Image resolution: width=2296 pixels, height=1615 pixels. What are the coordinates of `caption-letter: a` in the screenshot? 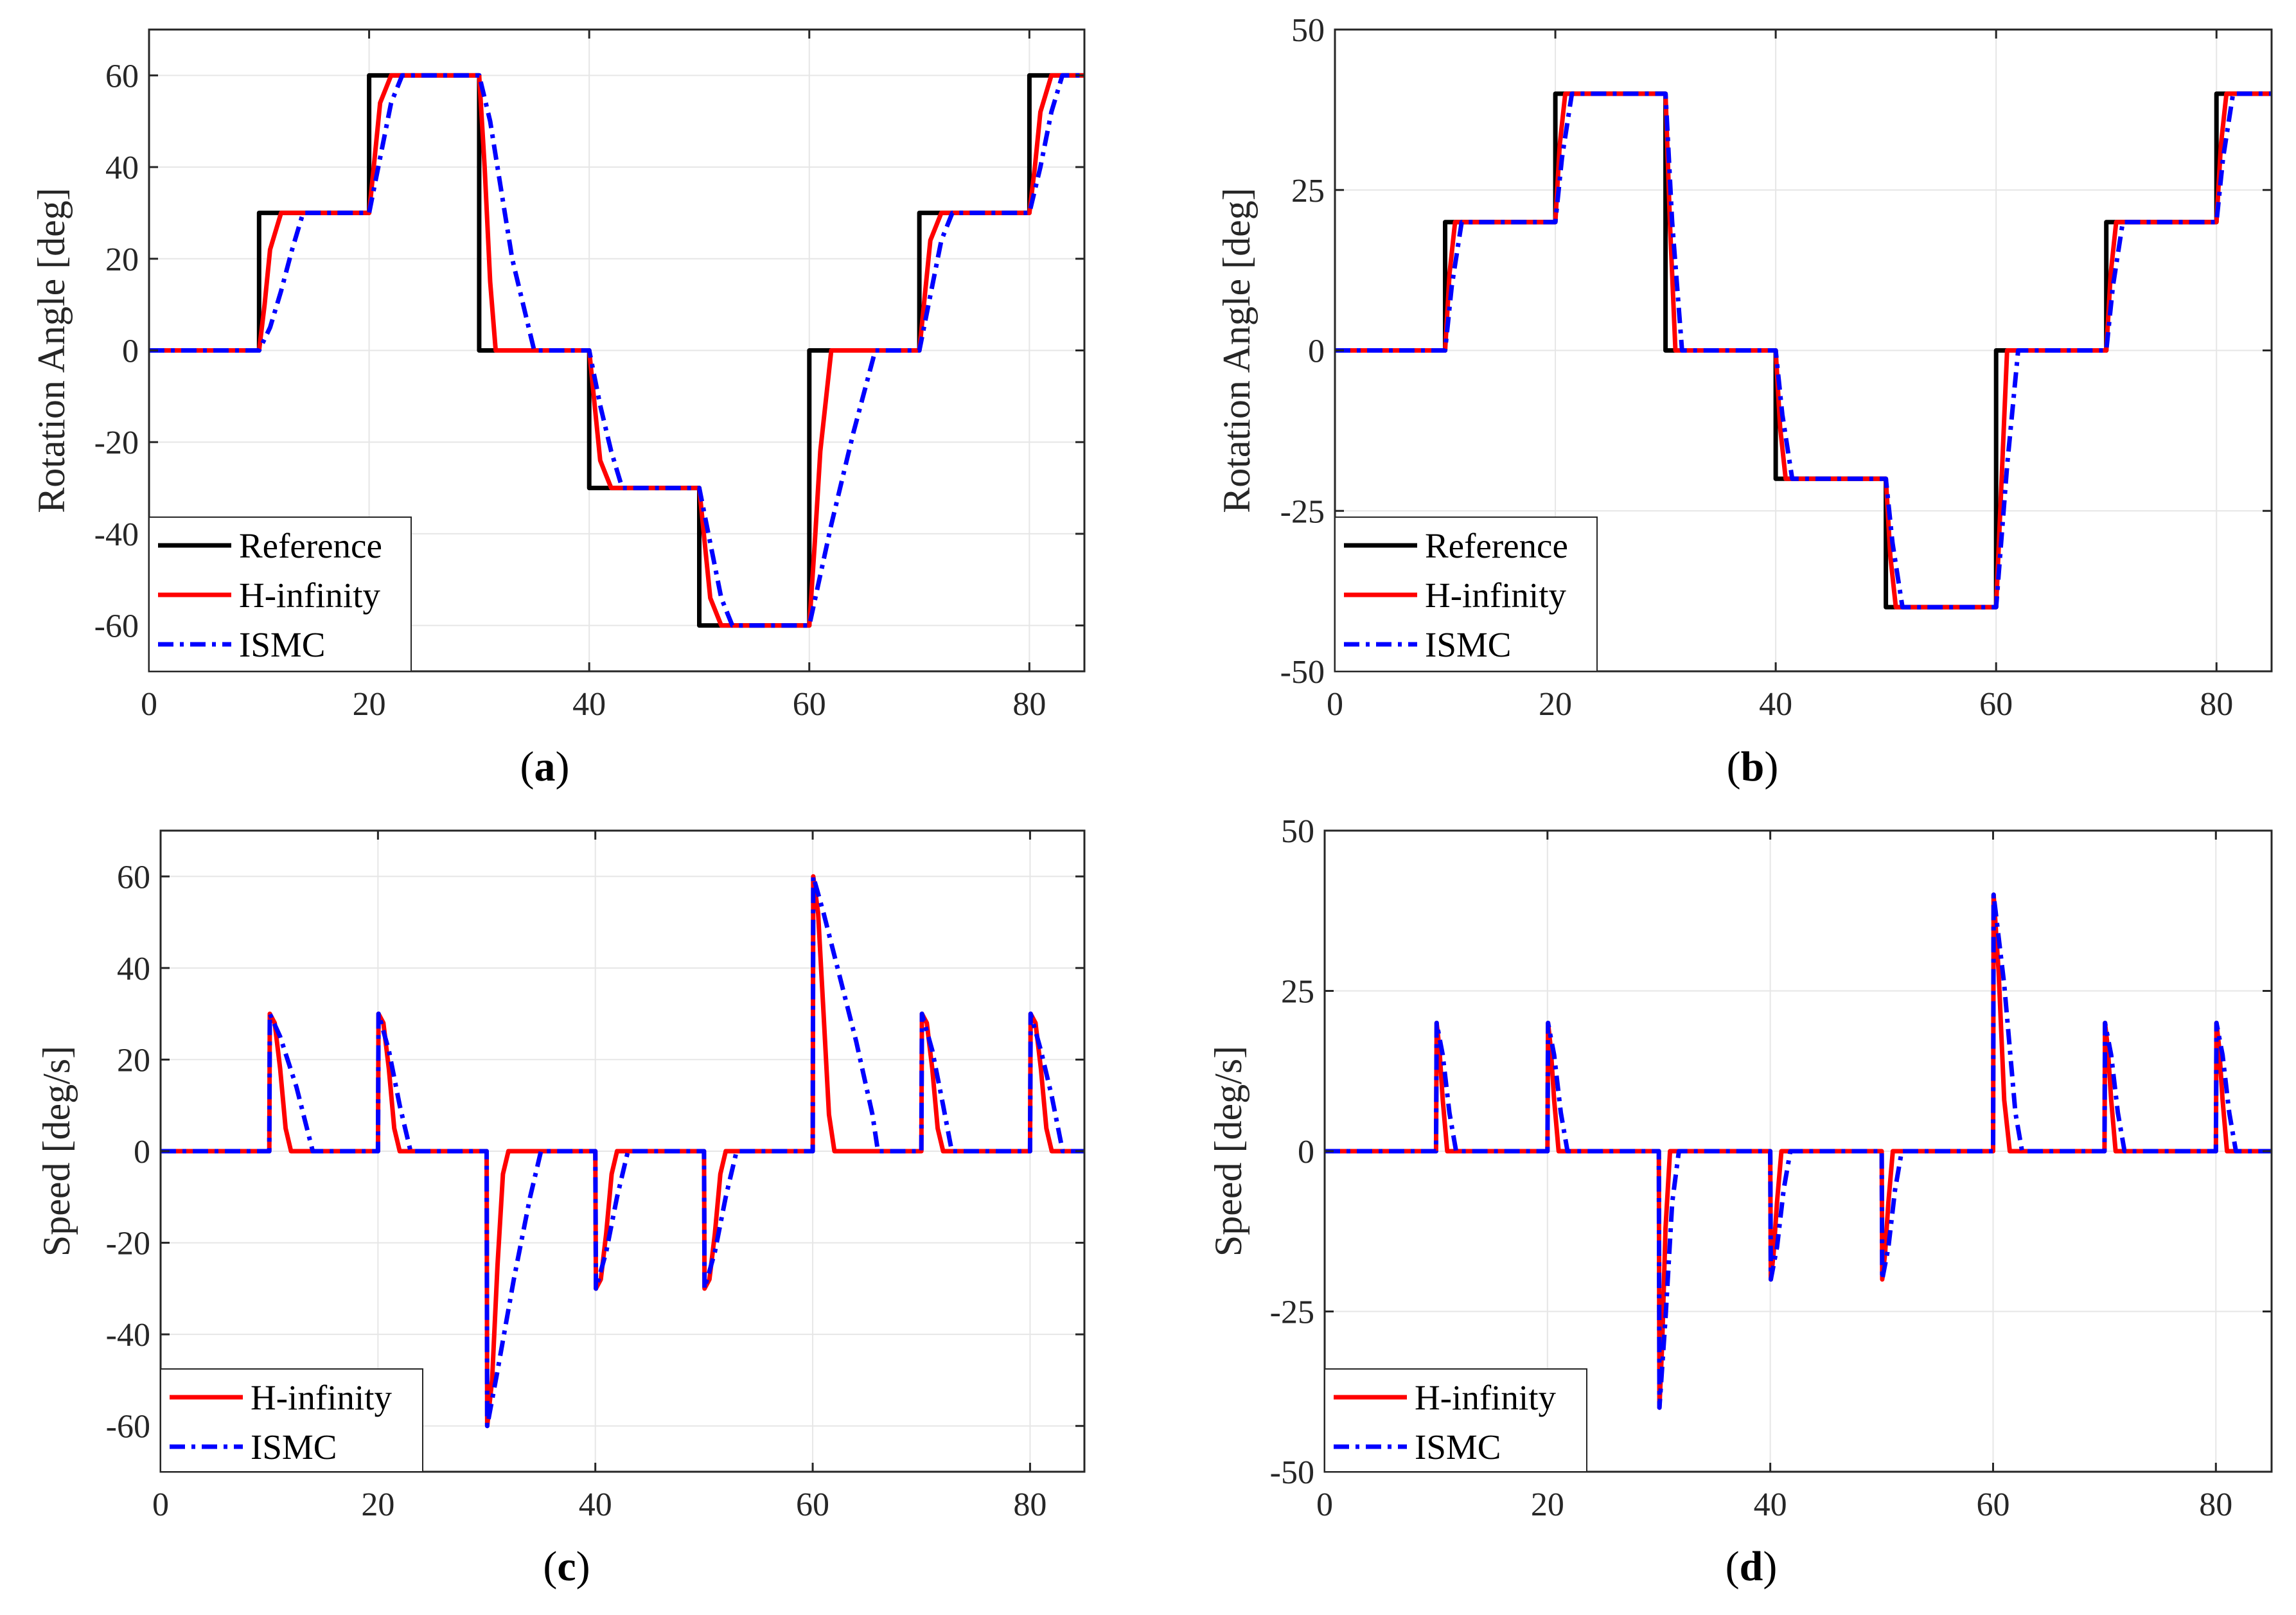 It's located at (545, 766).